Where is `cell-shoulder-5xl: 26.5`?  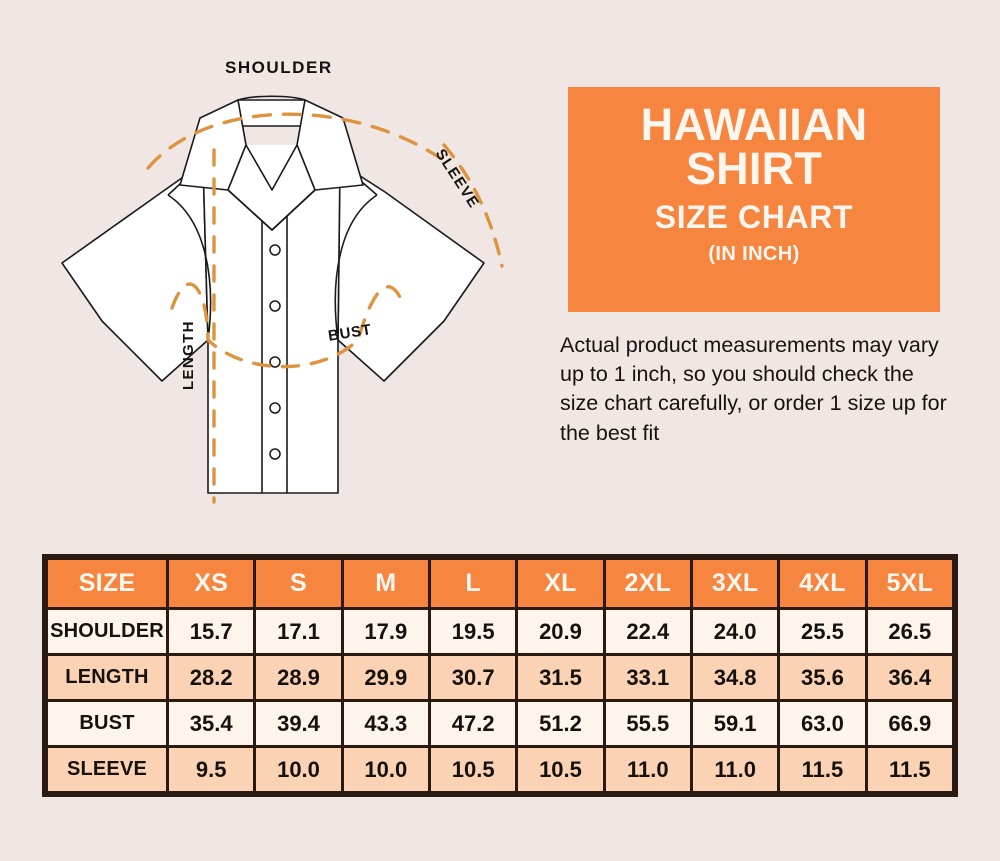
cell-shoulder-5xl: 26.5 is located at coordinates (909, 631).